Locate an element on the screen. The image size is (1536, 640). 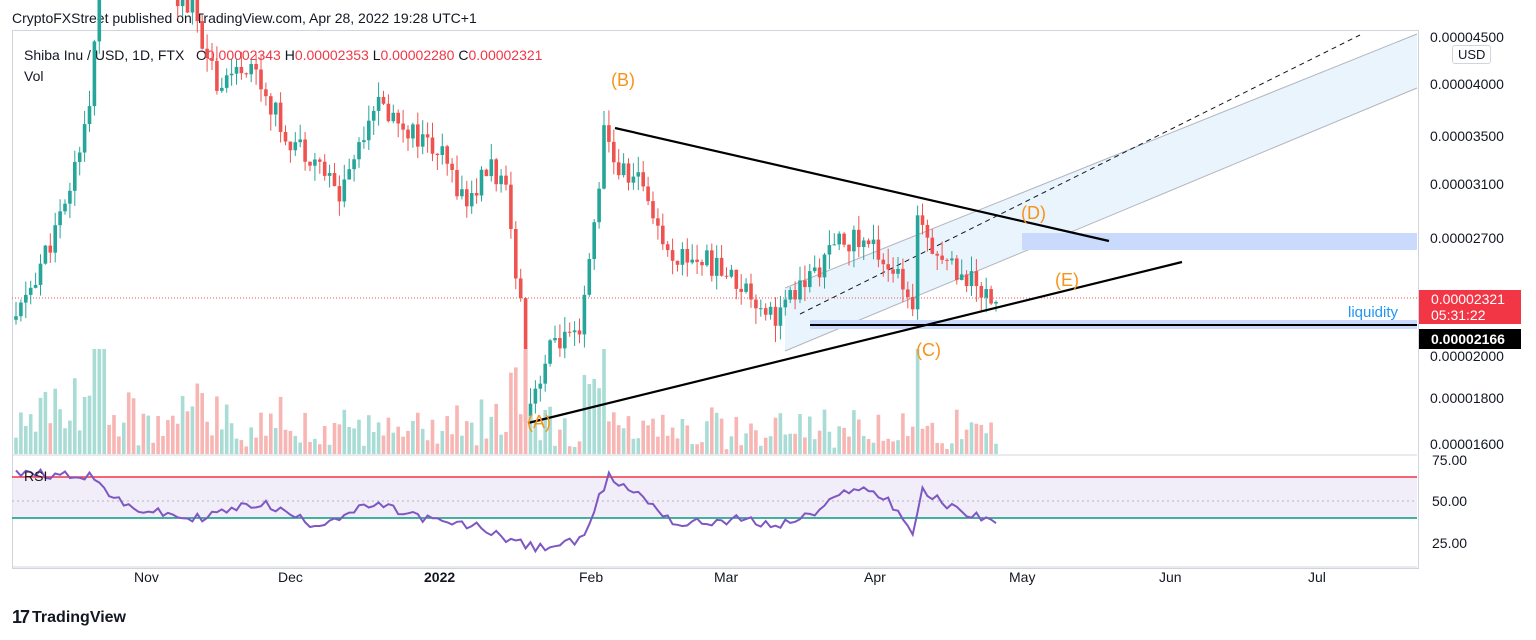
level-badge is located at coordinates (1470, 339).